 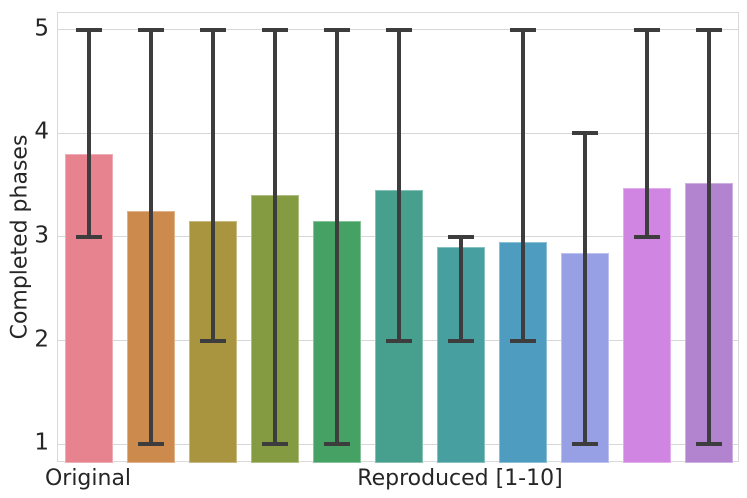 What do you see at coordinates (41, 28) in the screenshot?
I see `y-tick-label-5: 5` at bounding box center [41, 28].